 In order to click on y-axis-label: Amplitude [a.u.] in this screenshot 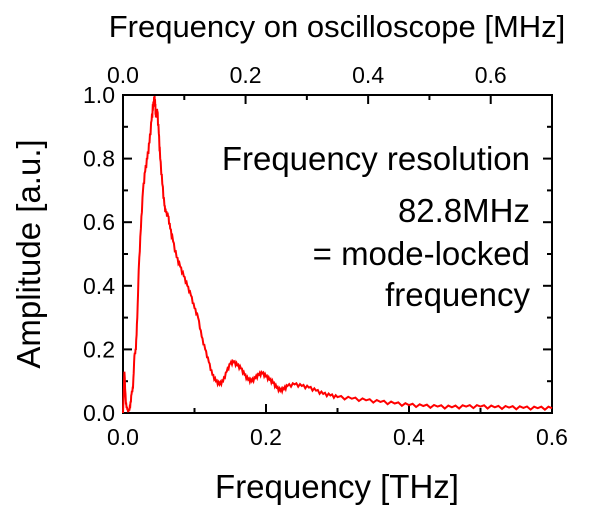, I will do `click(28, 253)`.